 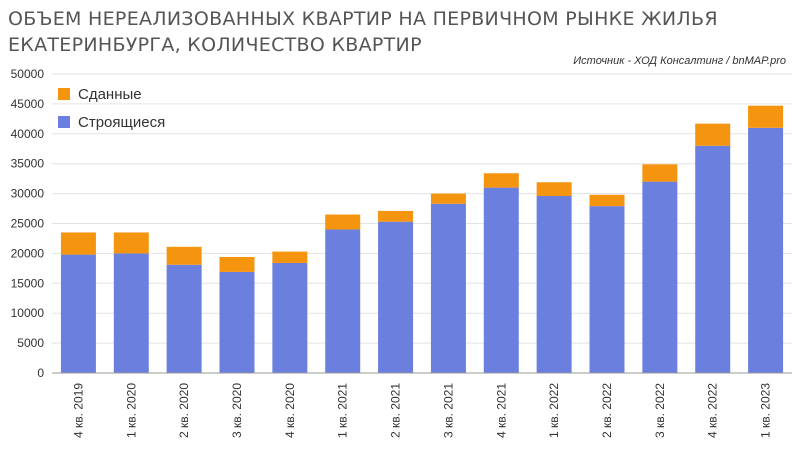 I want to click on x-tick-label: 4 кв. 2019, so click(x=78, y=410).